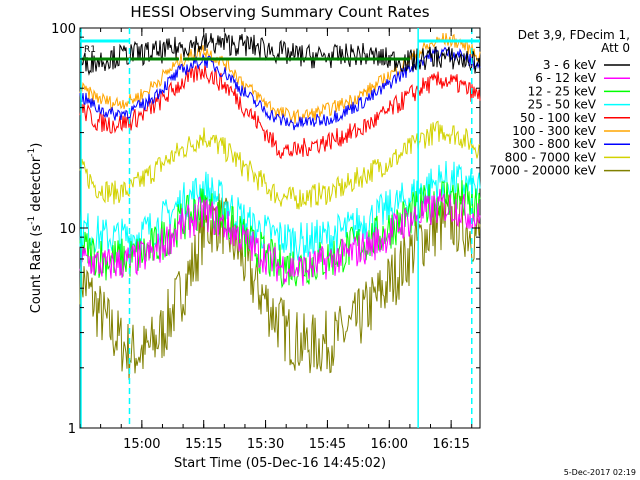 Image resolution: width=640 pixels, height=480 pixels. What do you see at coordinates (72, 429) in the screenshot?
I see `y-tick-label-0: 1` at bounding box center [72, 429].